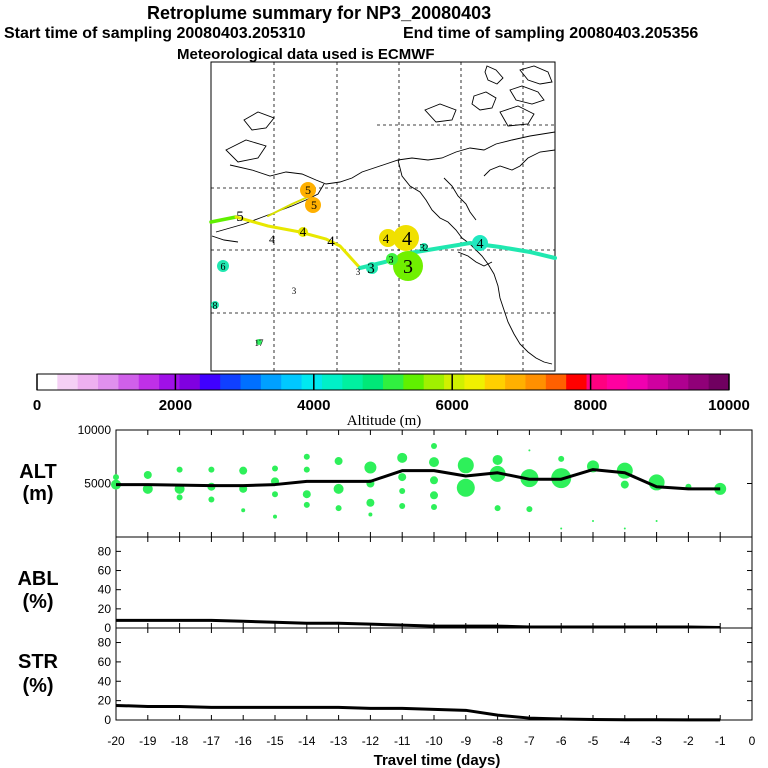 The height and width of the screenshot is (768, 768). Describe the element at coordinates (418, 712) in the screenshot. I see `series-line` at that location.